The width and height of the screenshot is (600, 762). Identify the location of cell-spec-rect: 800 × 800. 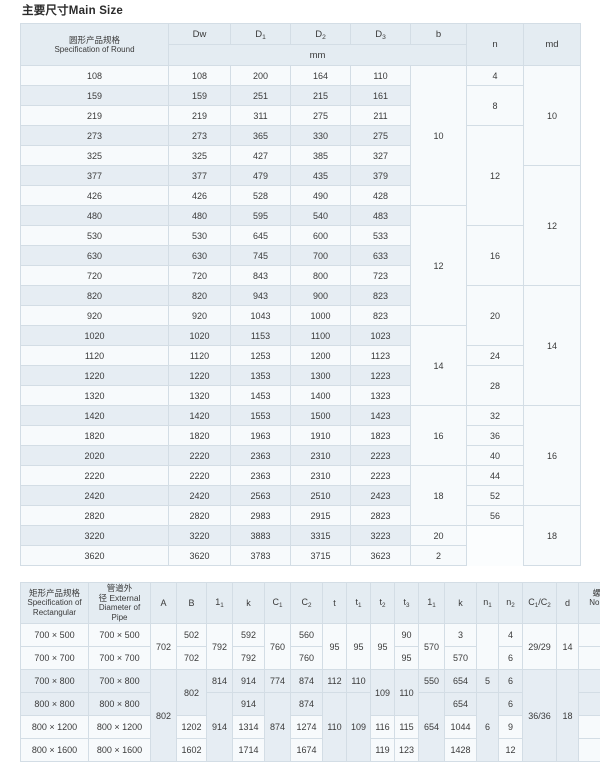
(55, 704).